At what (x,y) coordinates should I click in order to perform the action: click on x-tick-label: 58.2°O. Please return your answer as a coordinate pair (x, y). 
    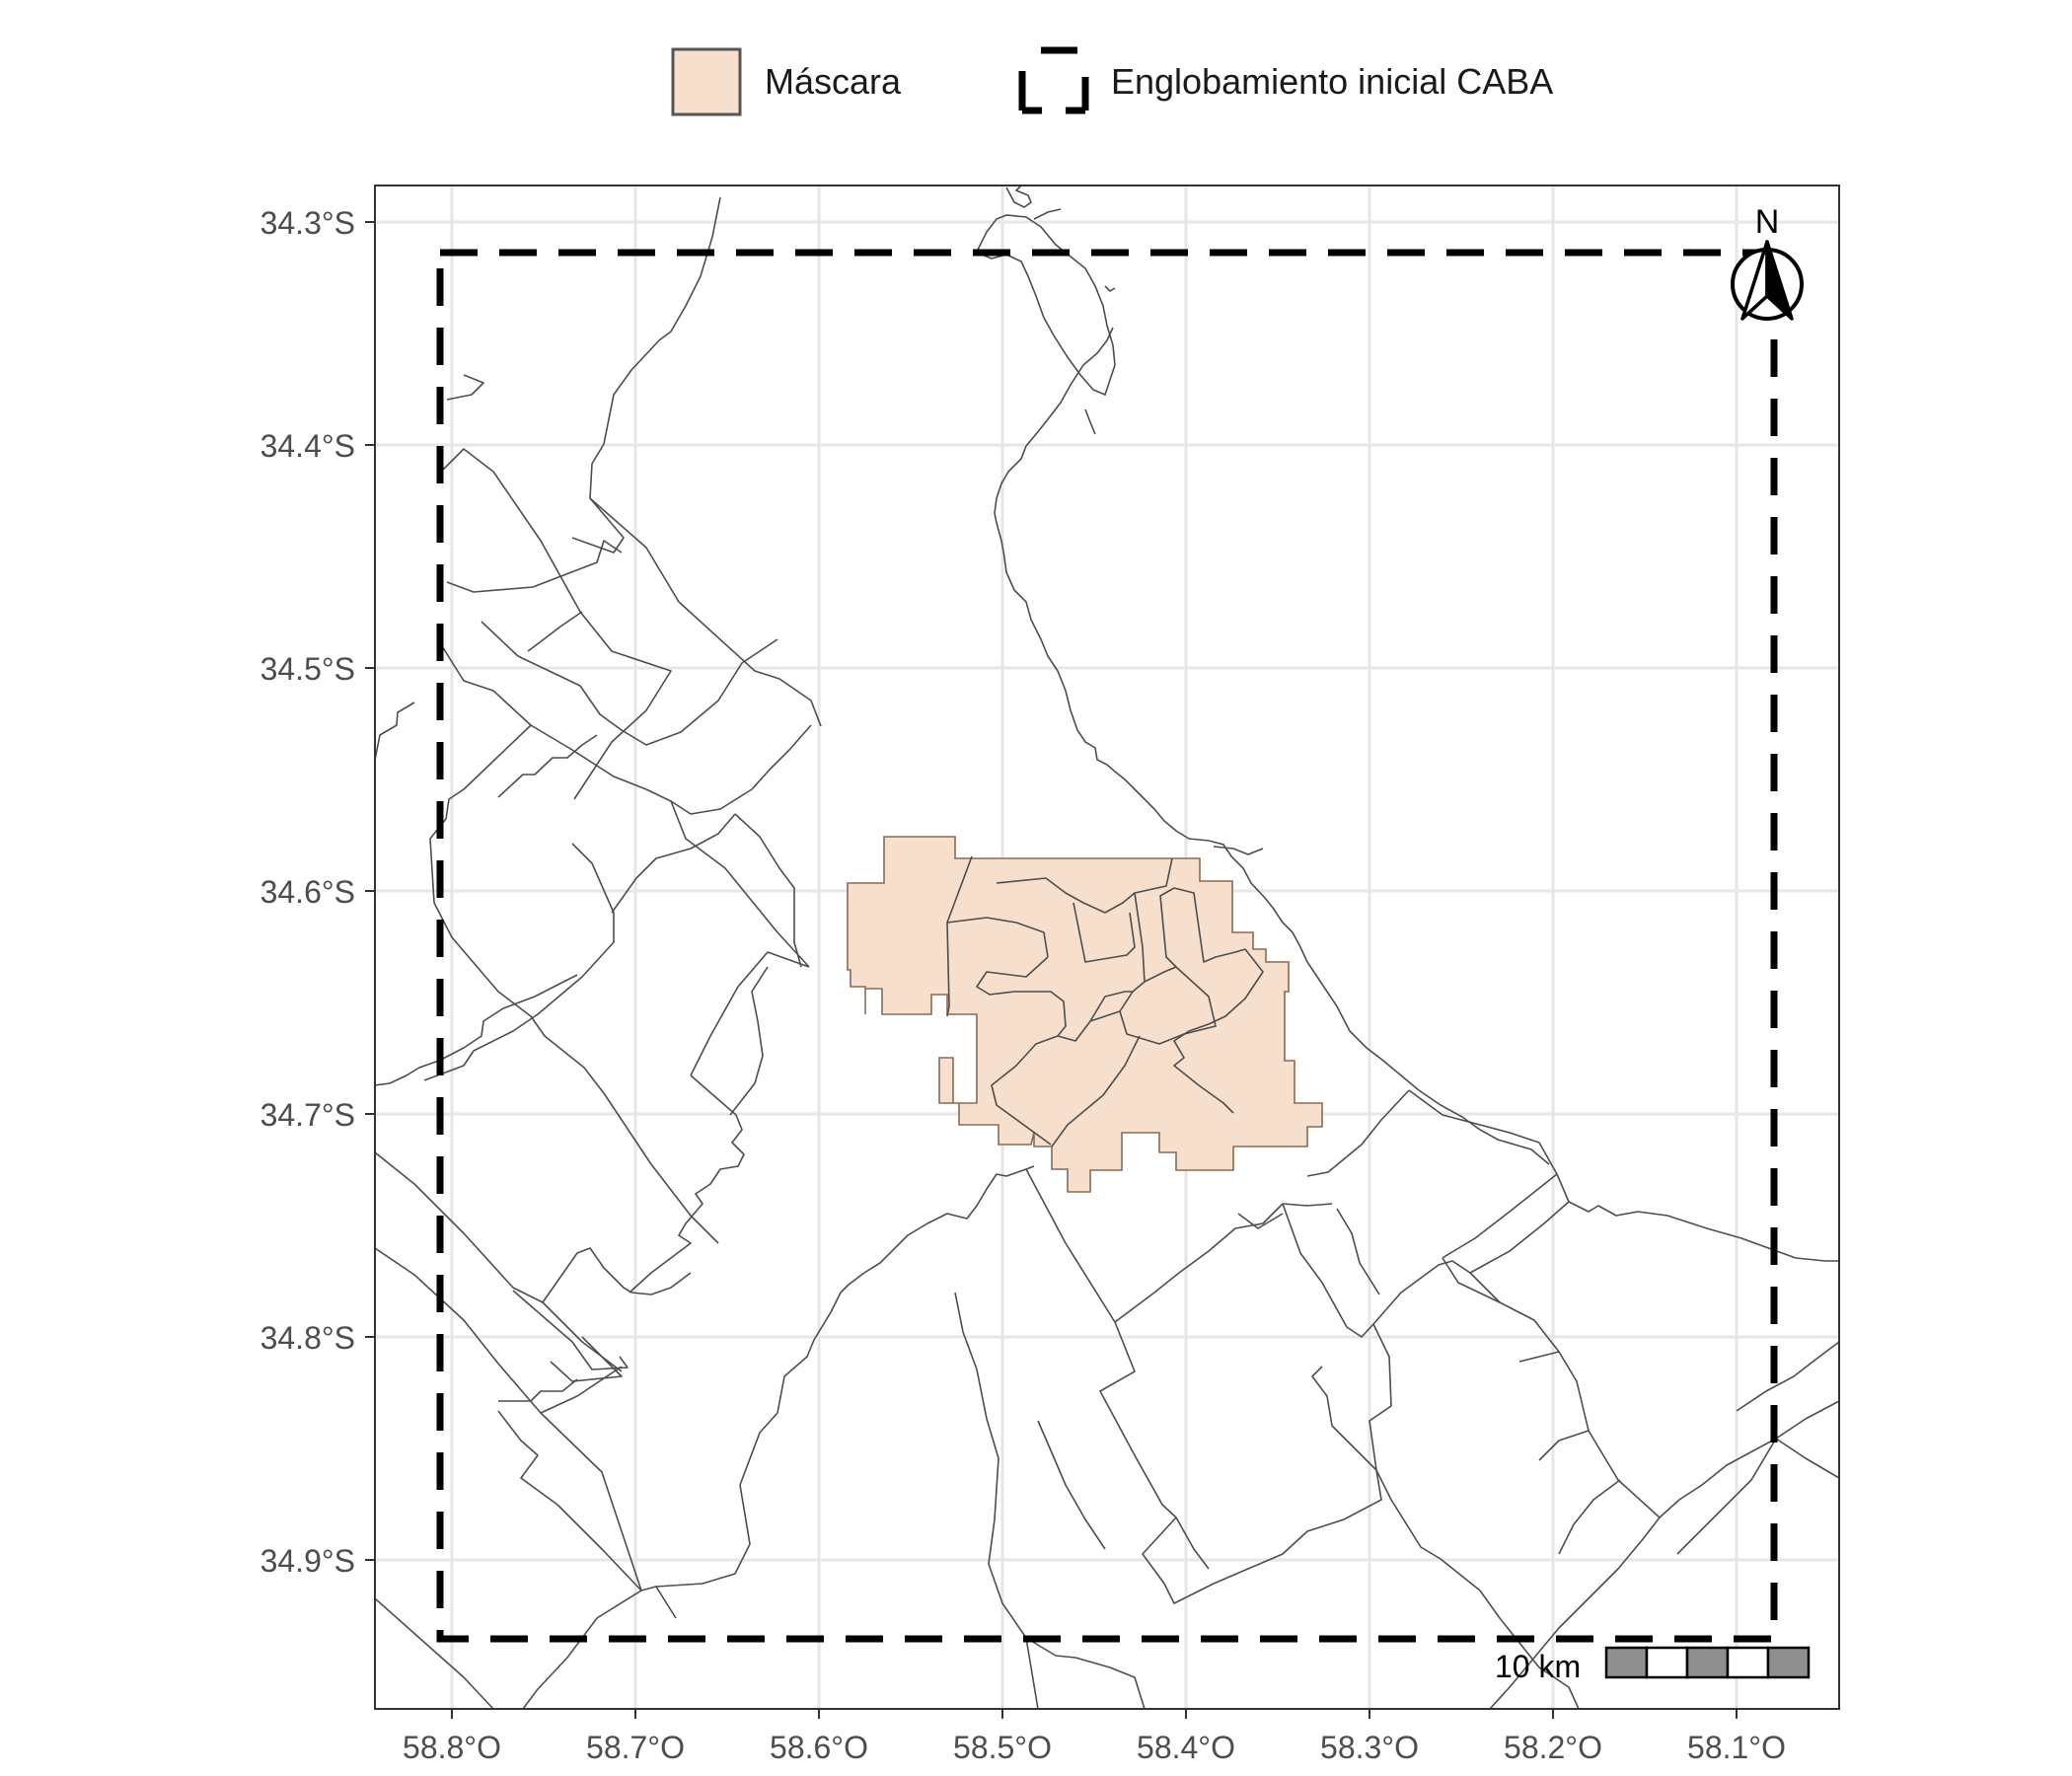
    Looking at the image, I should click on (1553, 1748).